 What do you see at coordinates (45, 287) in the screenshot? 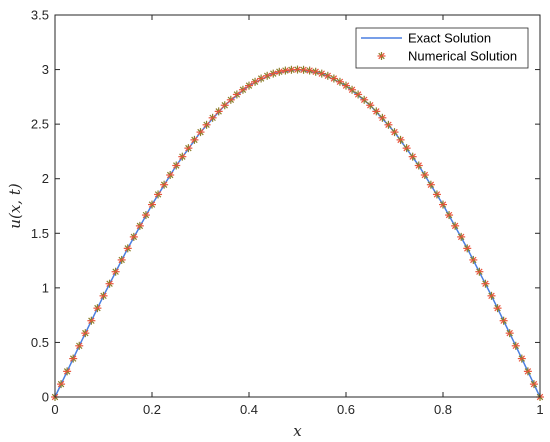
I see `y-tick-label: 1` at bounding box center [45, 287].